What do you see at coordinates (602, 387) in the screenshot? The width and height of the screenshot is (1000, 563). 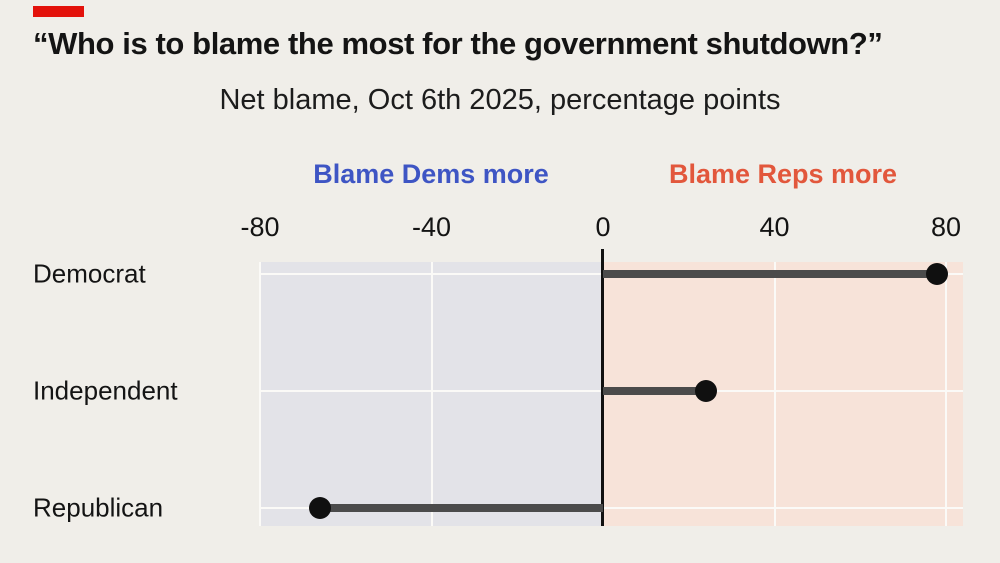 I see `zero-axis-line` at bounding box center [602, 387].